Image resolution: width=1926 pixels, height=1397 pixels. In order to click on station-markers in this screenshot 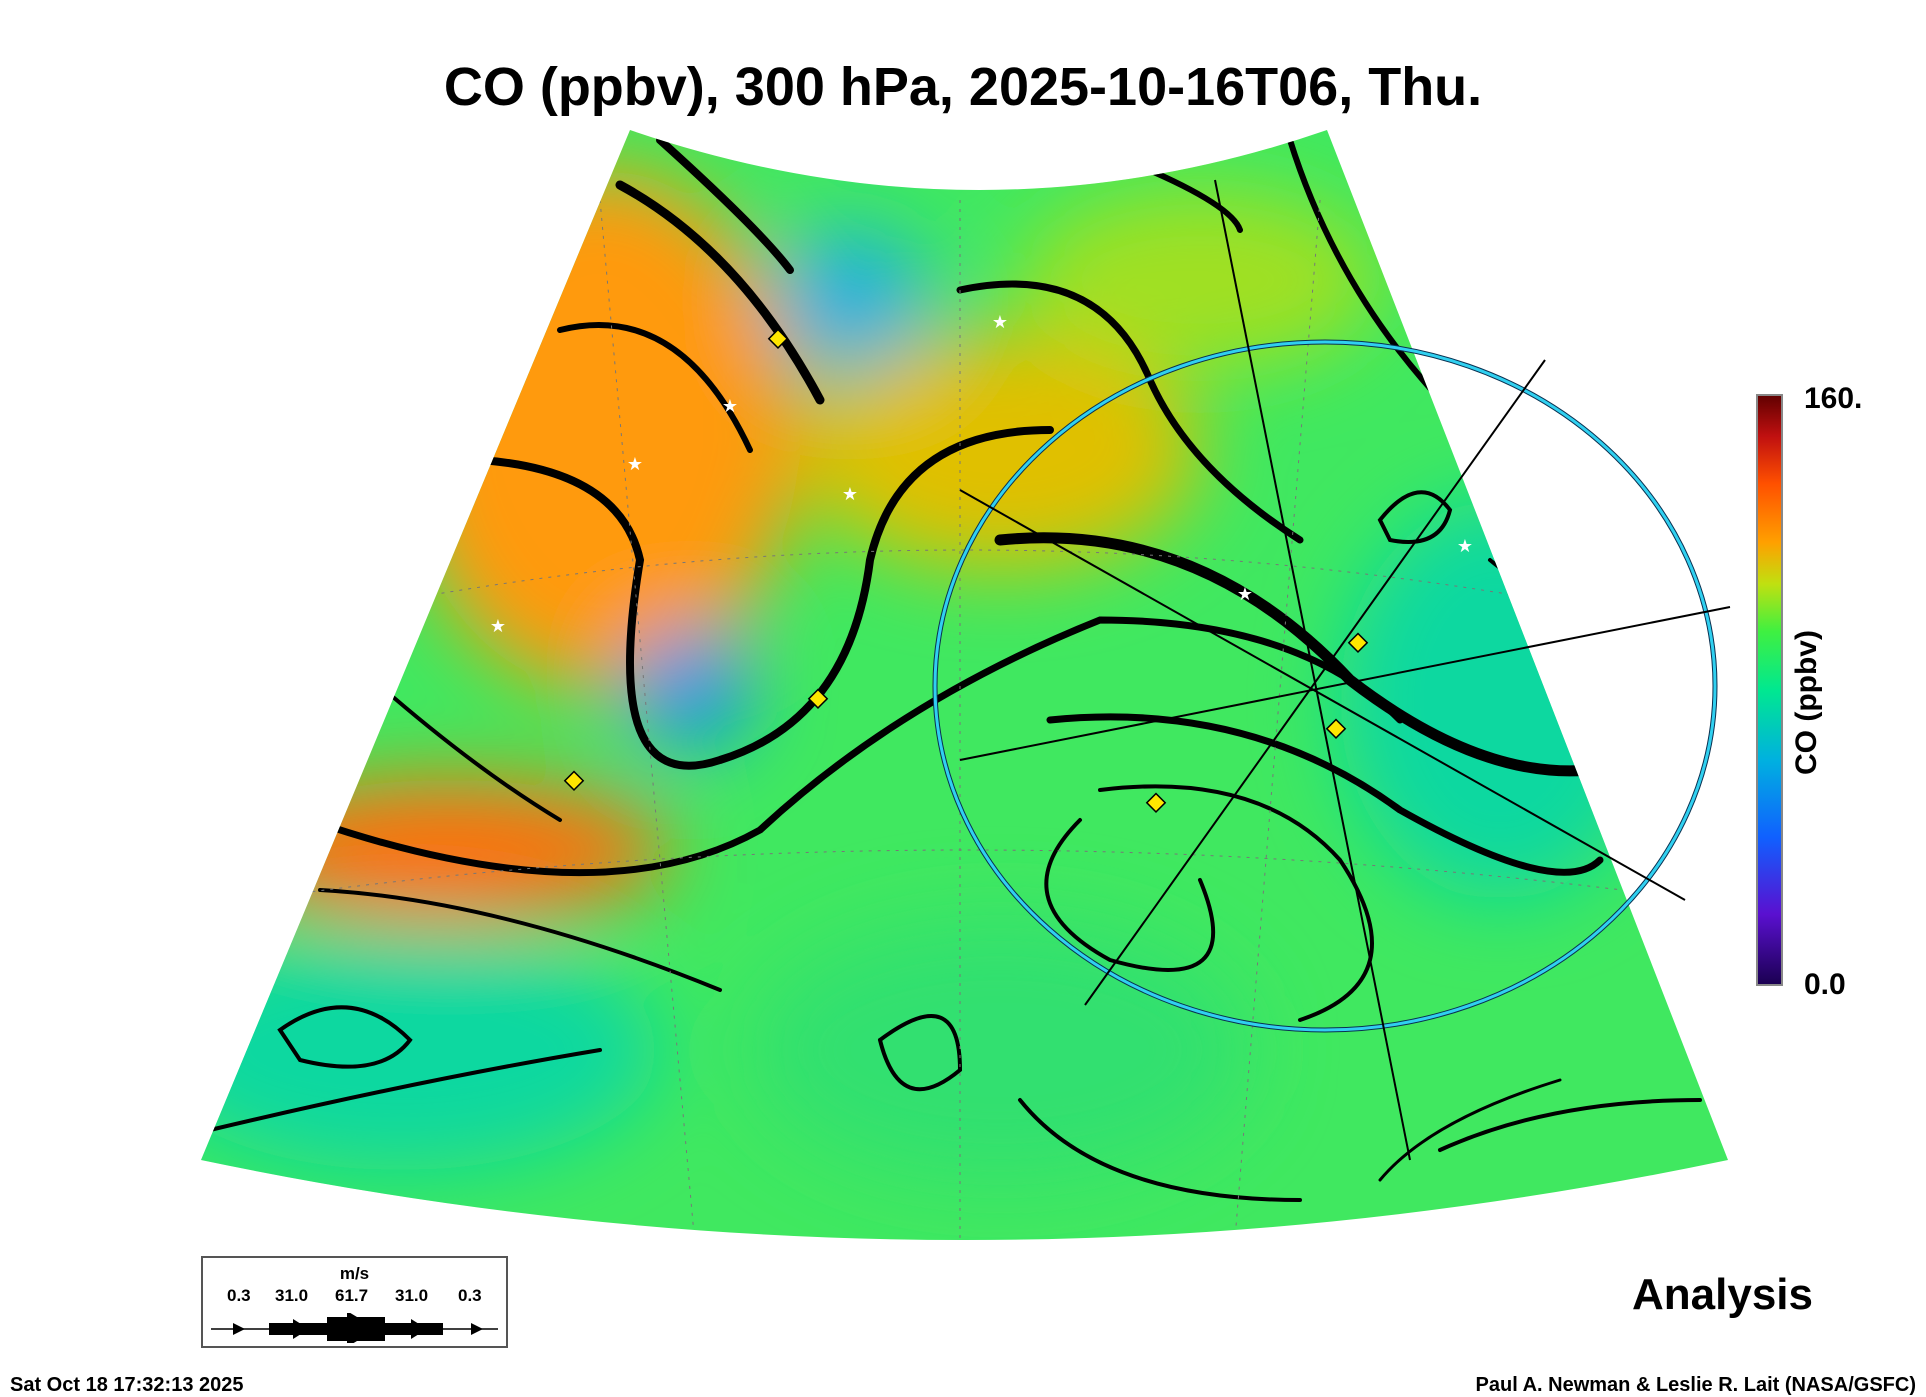, I will do `click(966, 570)`.